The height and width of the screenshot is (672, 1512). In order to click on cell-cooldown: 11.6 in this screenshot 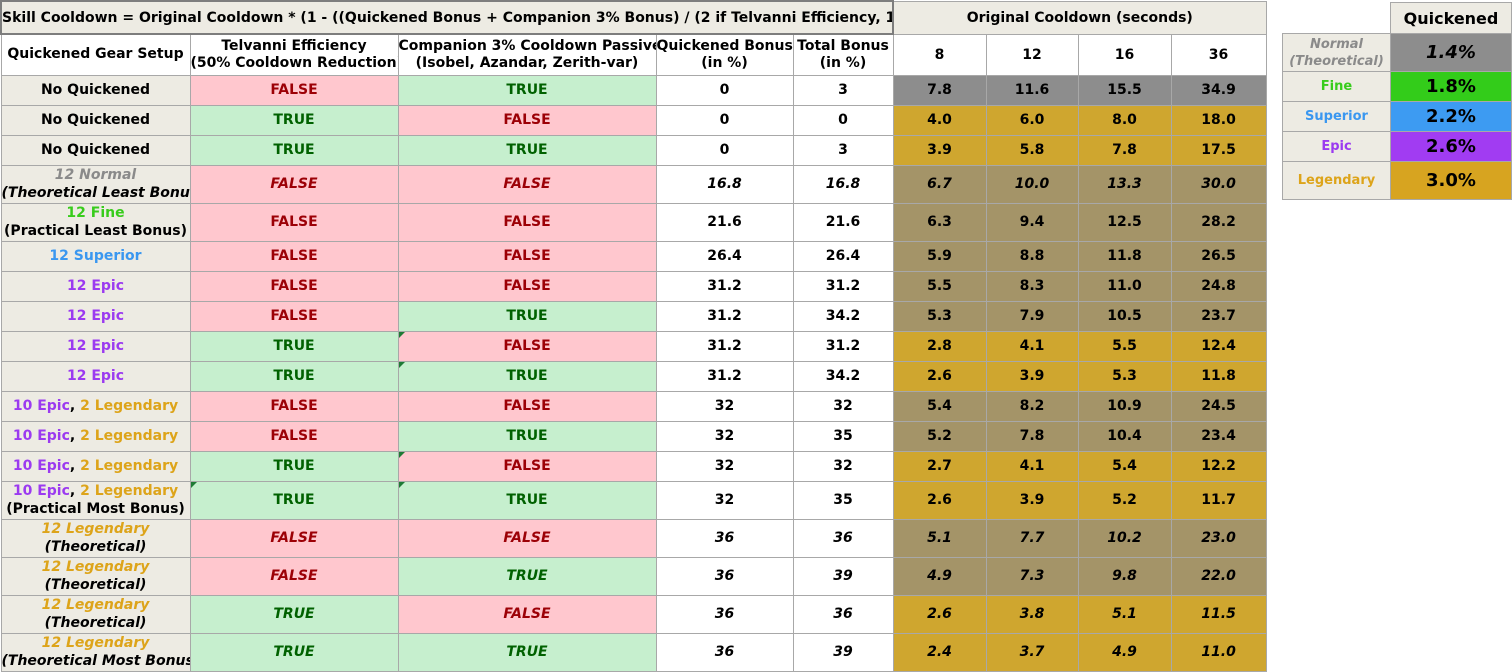, I will do `click(1032, 90)`.